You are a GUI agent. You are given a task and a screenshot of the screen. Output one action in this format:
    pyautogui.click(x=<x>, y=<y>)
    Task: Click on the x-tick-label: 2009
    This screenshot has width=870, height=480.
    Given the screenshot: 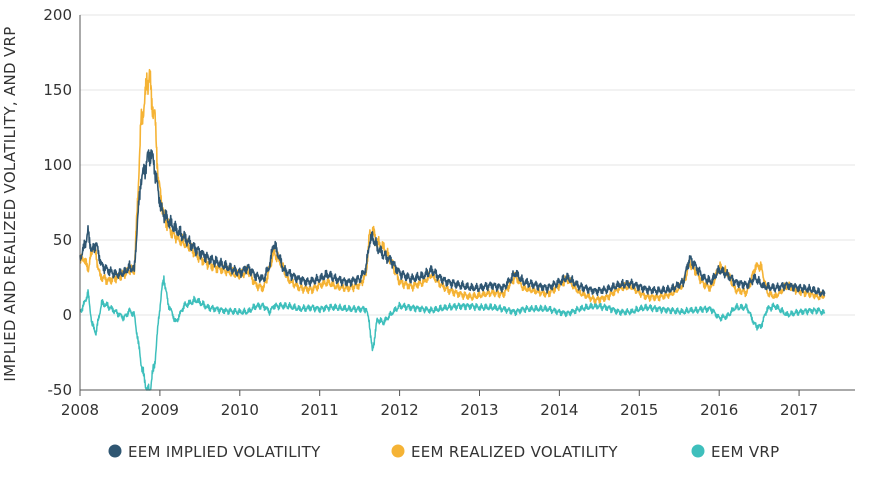 What is the action you would take?
    pyautogui.click(x=160, y=410)
    